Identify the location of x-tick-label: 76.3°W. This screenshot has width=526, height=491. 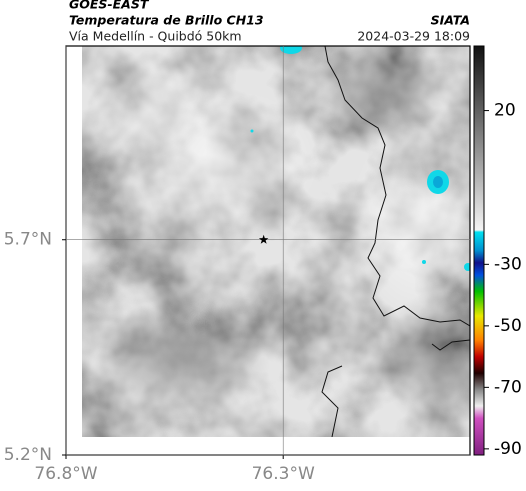
(283, 474).